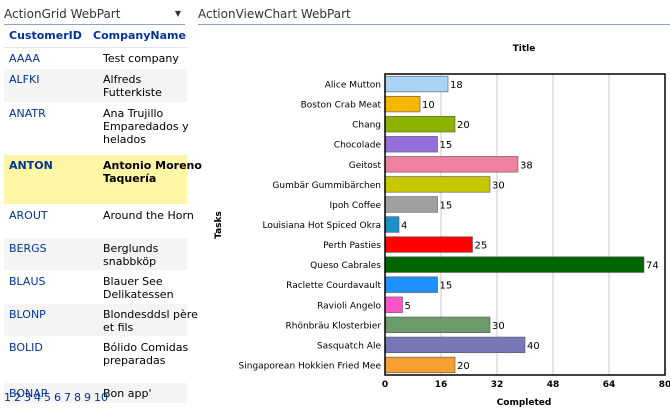 Image resolution: width=670 pixels, height=418 pixels. I want to click on customer-id-link: BLAUS, so click(27, 281).